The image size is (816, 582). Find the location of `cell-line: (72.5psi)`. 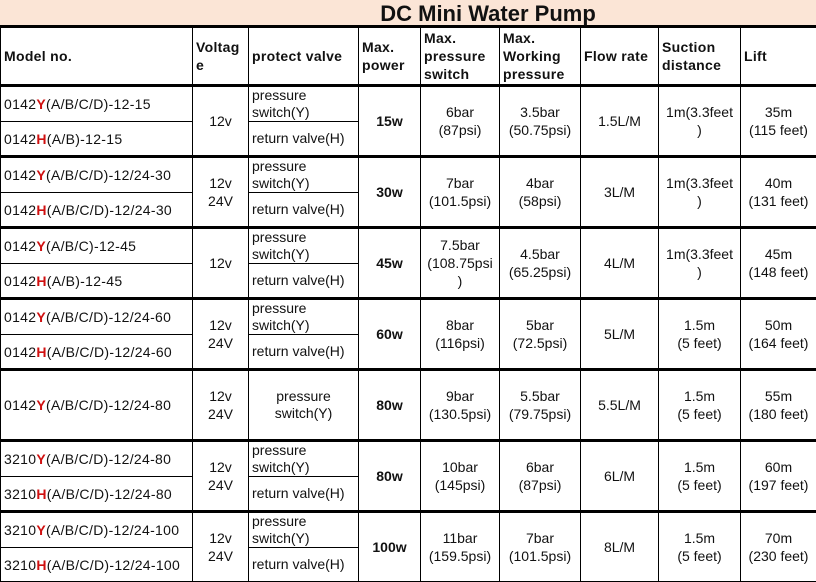

cell-line: (72.5psi) is located at coordinates (540, 343).